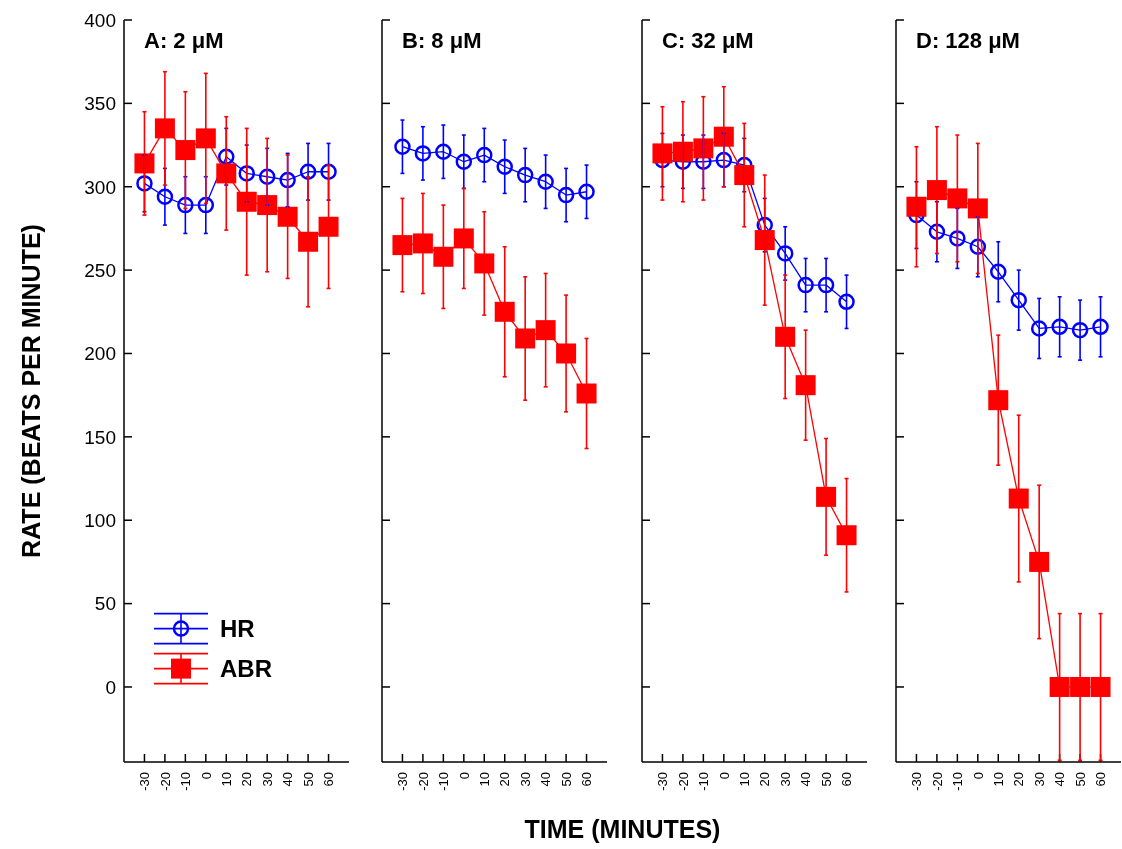 Image resolution: width=1122 pixels, height=849 pixels. What do you see at coordinates (708, 40) in the screenshot?
I see `chart-title: C: 32 μM` at bounding box center [708, 40].